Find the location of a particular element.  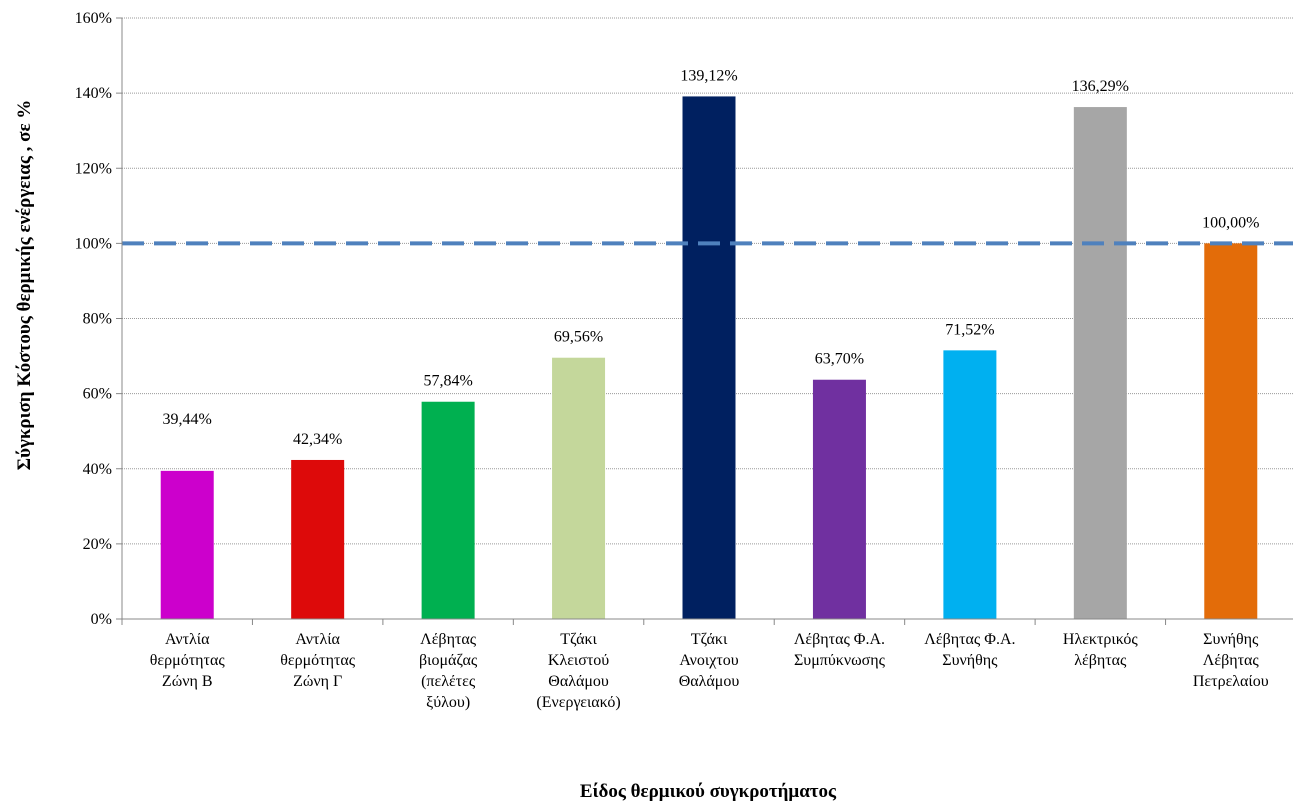

category-label: Τζάκι Ανοιχτου Θαλάμου is located at coordinates (709, 660).